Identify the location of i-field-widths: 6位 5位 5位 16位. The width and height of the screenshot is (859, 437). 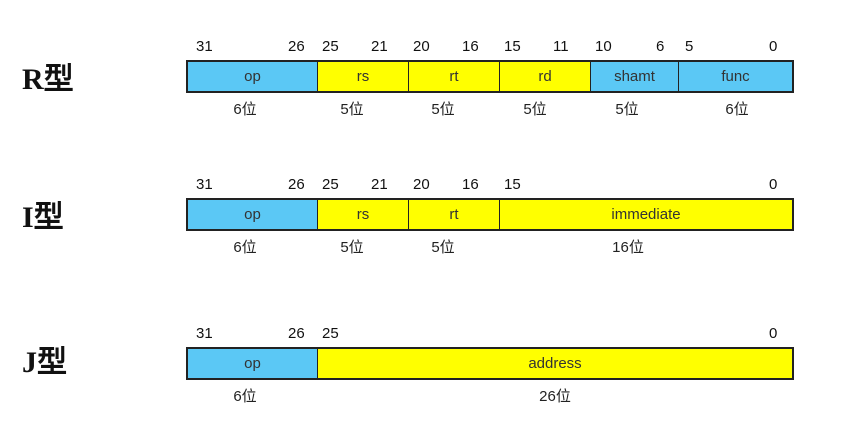
(429, 249).